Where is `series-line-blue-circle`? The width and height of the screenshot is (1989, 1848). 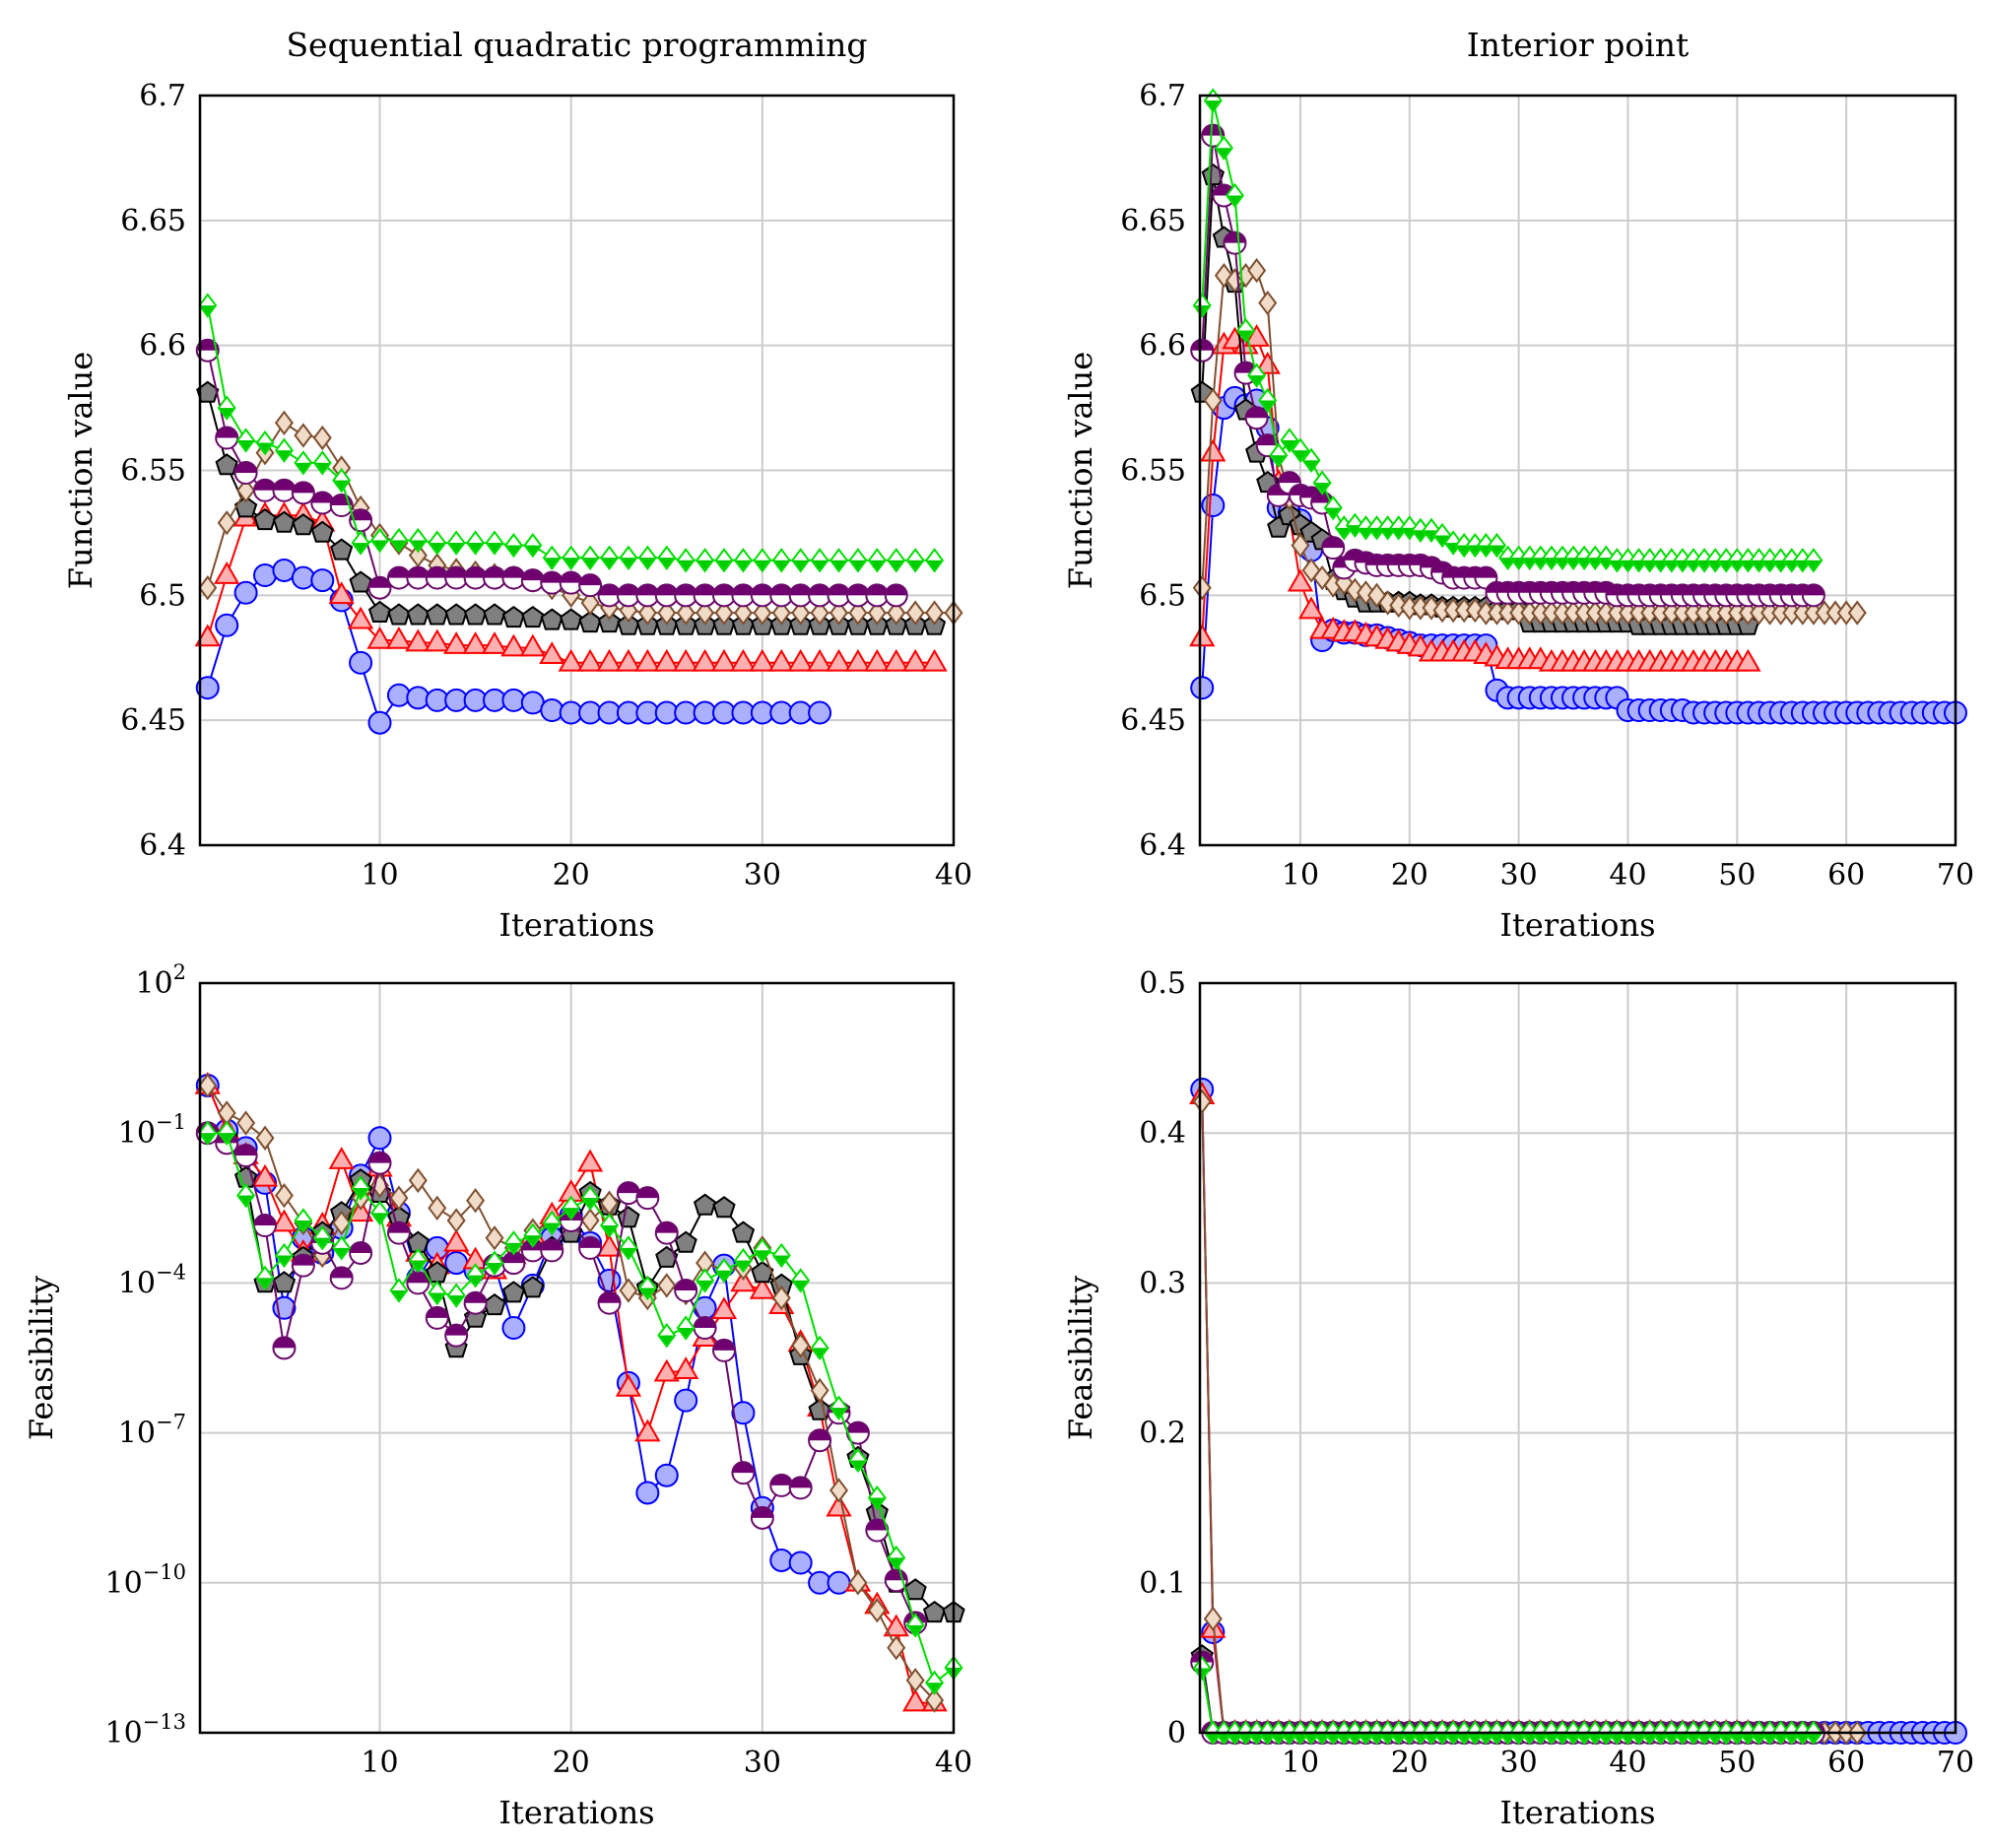 series-line-blue-circle is located at coordinates (1578, 1411).